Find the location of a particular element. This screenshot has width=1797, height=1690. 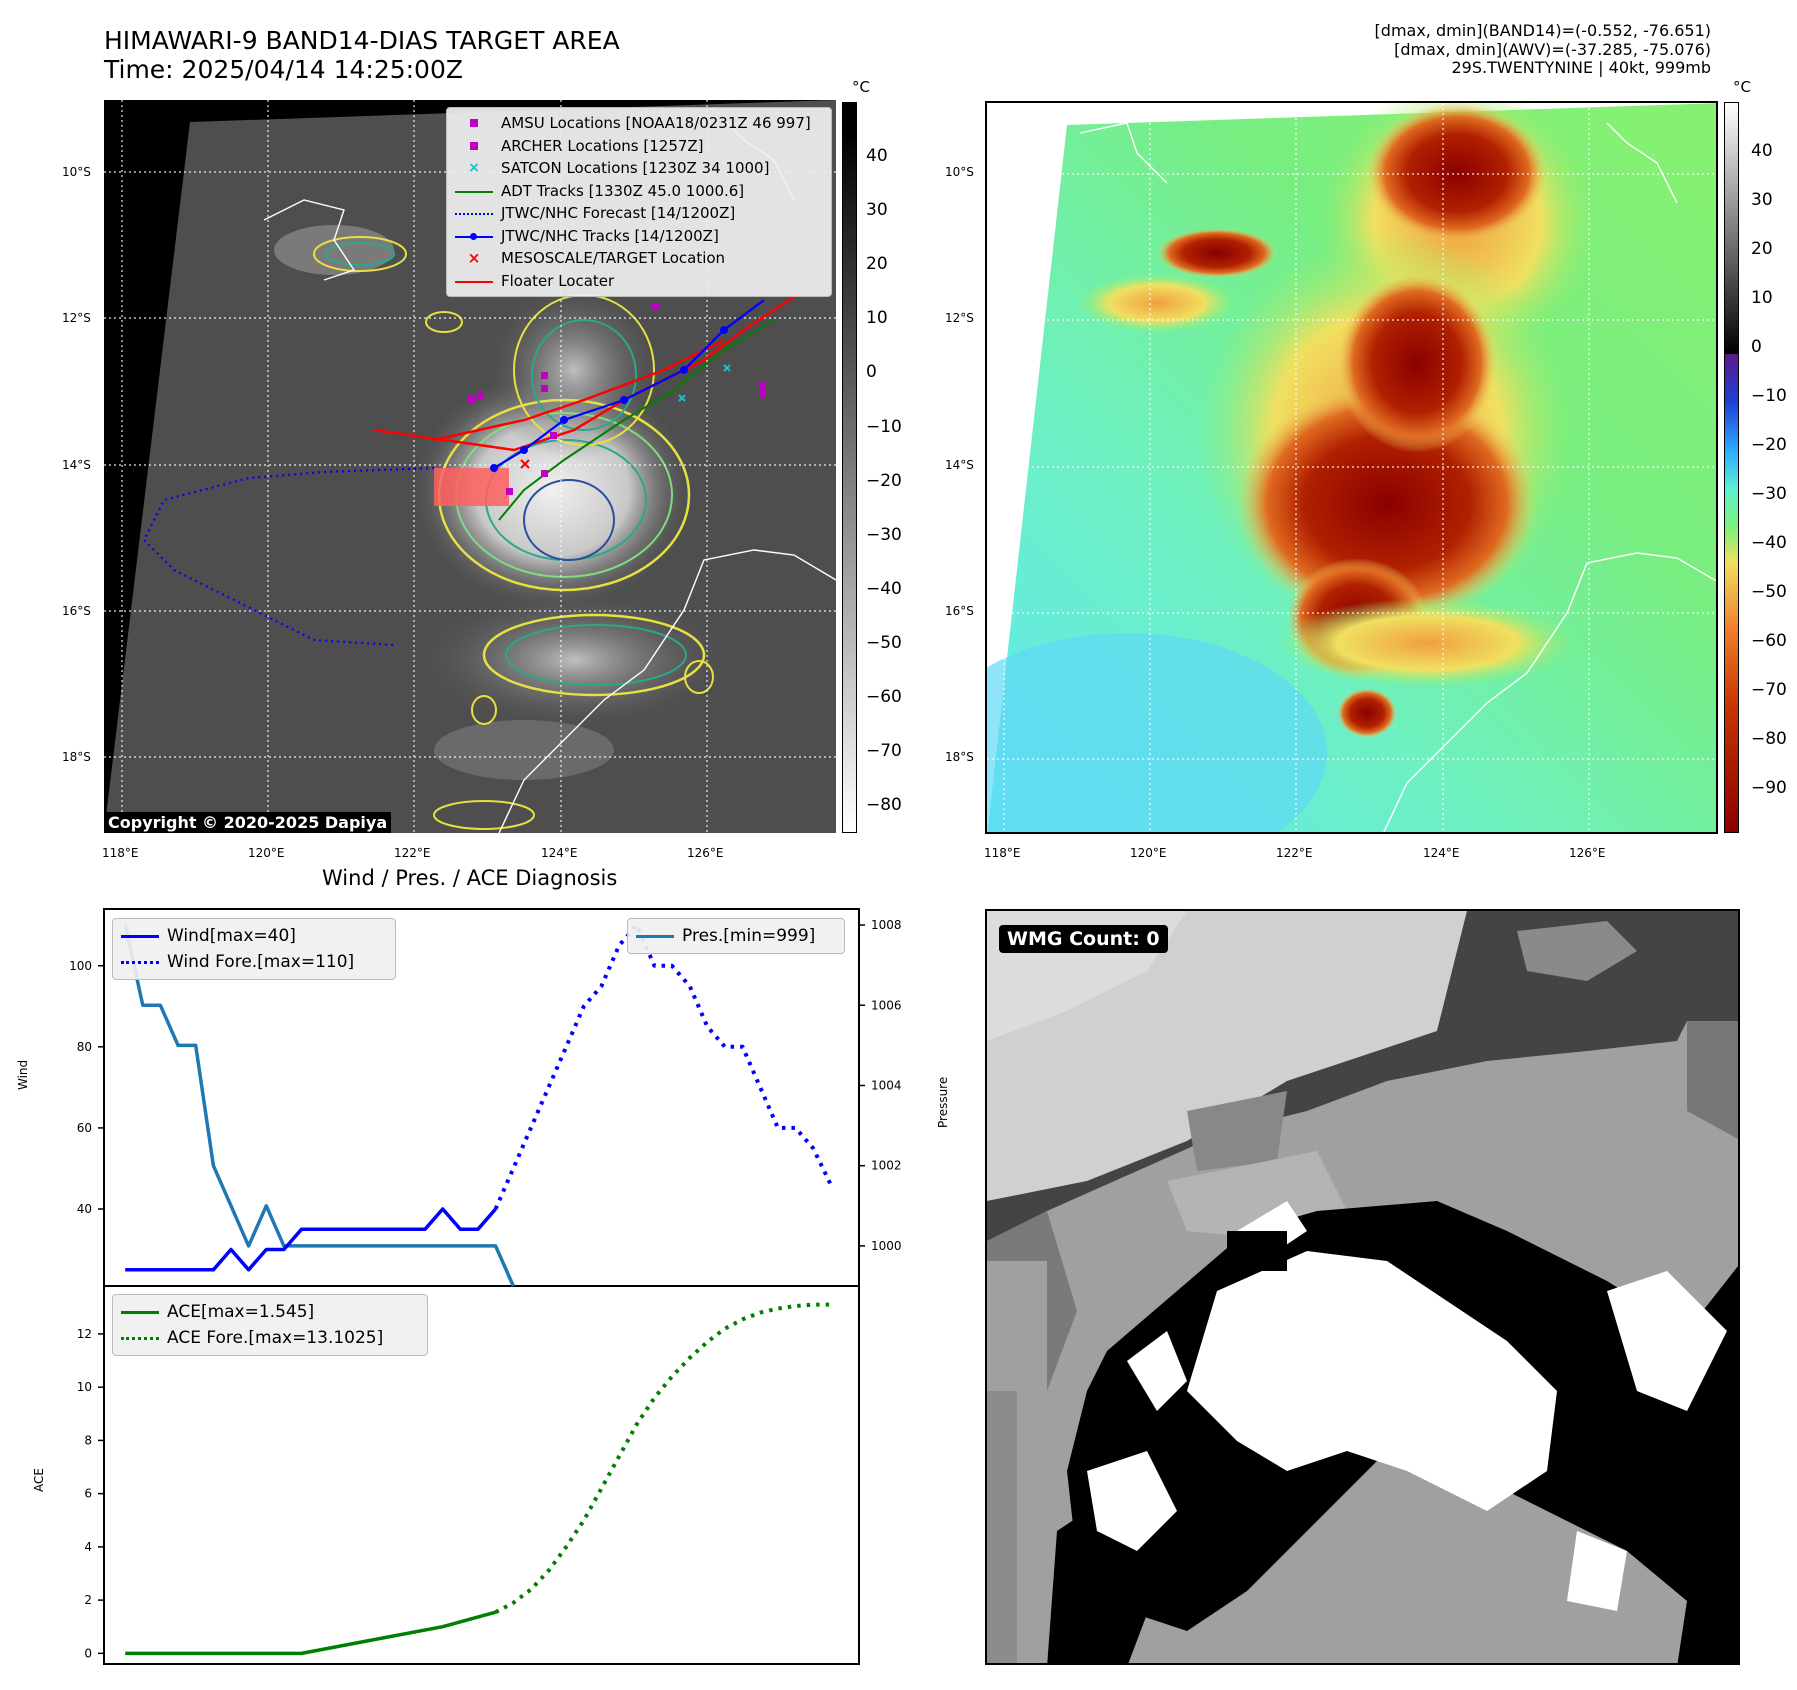

wind-tick-label: 40 is located at coordinates (84, 1209).